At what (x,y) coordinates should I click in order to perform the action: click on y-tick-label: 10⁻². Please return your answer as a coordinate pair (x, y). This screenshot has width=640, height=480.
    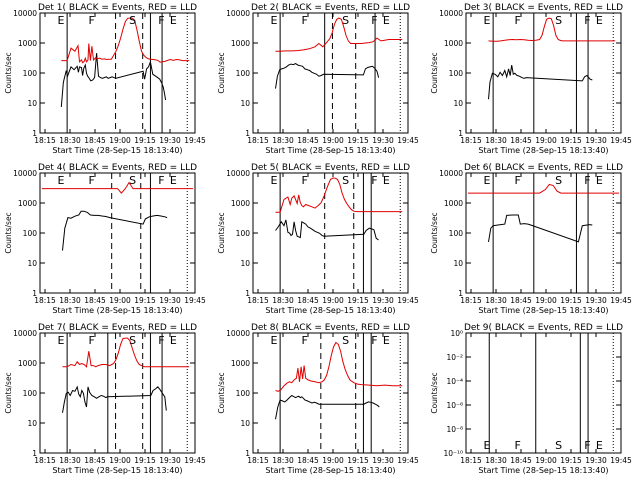
    Looking at the image, I should click on (454, 357).